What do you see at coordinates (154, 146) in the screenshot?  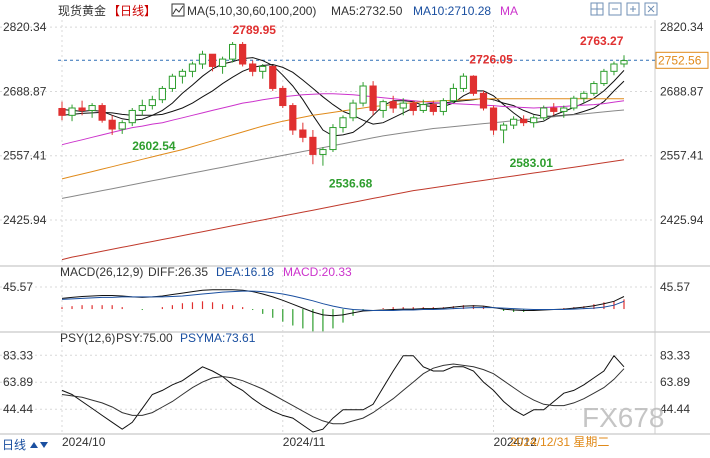 I see `annotation-low: 2602.54` at bounding box center [154, 146].